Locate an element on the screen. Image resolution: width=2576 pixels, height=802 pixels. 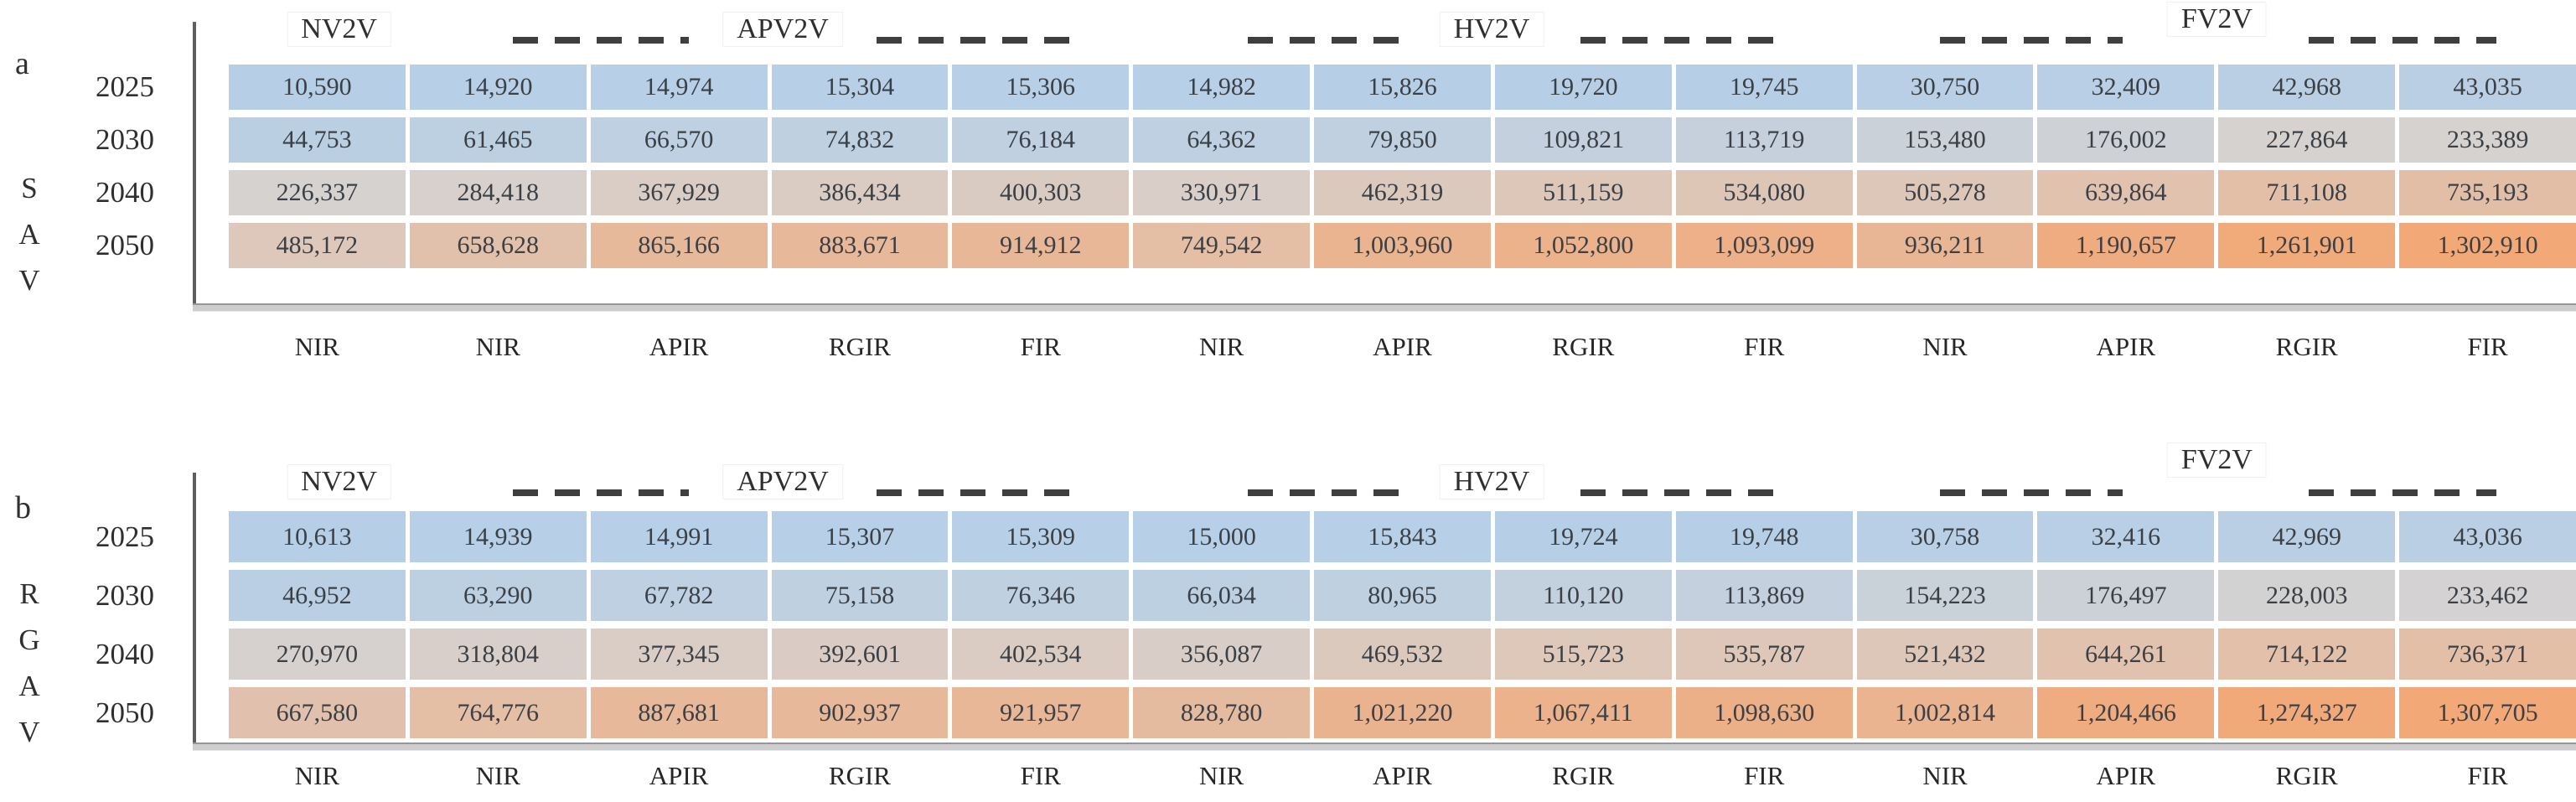
heatmap-cell: 176,497 is located at coordinates (2126, 595).